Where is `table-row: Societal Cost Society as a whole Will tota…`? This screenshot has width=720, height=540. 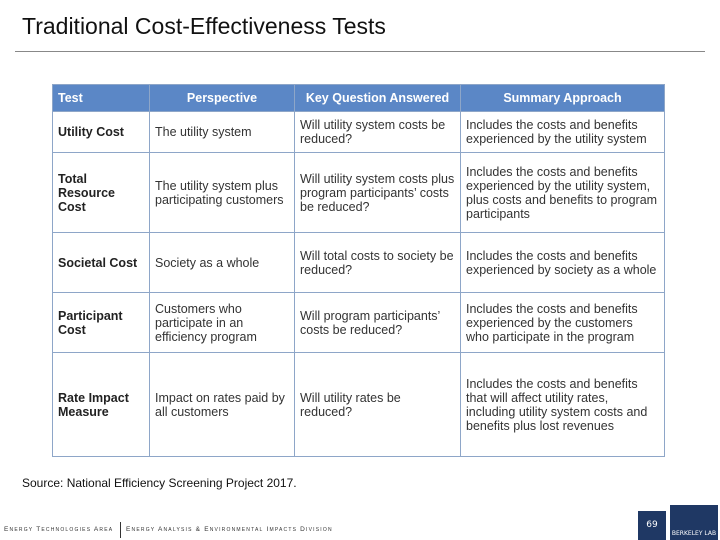 table-row: Societal Cost Society as a whole Will tota… is located at coordinates (358, 262).